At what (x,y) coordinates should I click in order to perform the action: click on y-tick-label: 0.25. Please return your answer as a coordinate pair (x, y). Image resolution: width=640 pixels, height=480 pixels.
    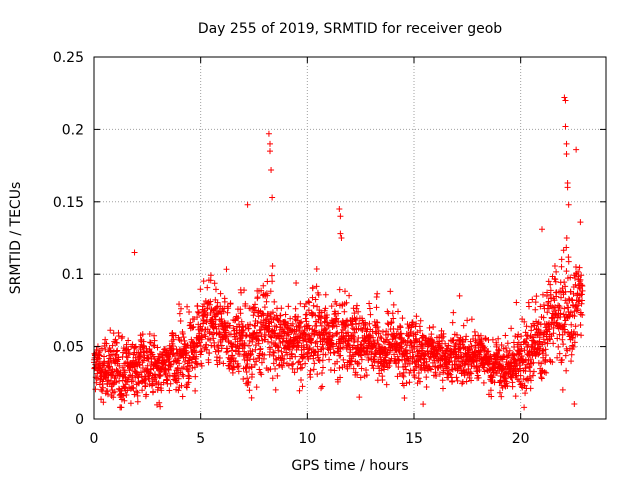
    Looking at the image, I should click on (68, 58).